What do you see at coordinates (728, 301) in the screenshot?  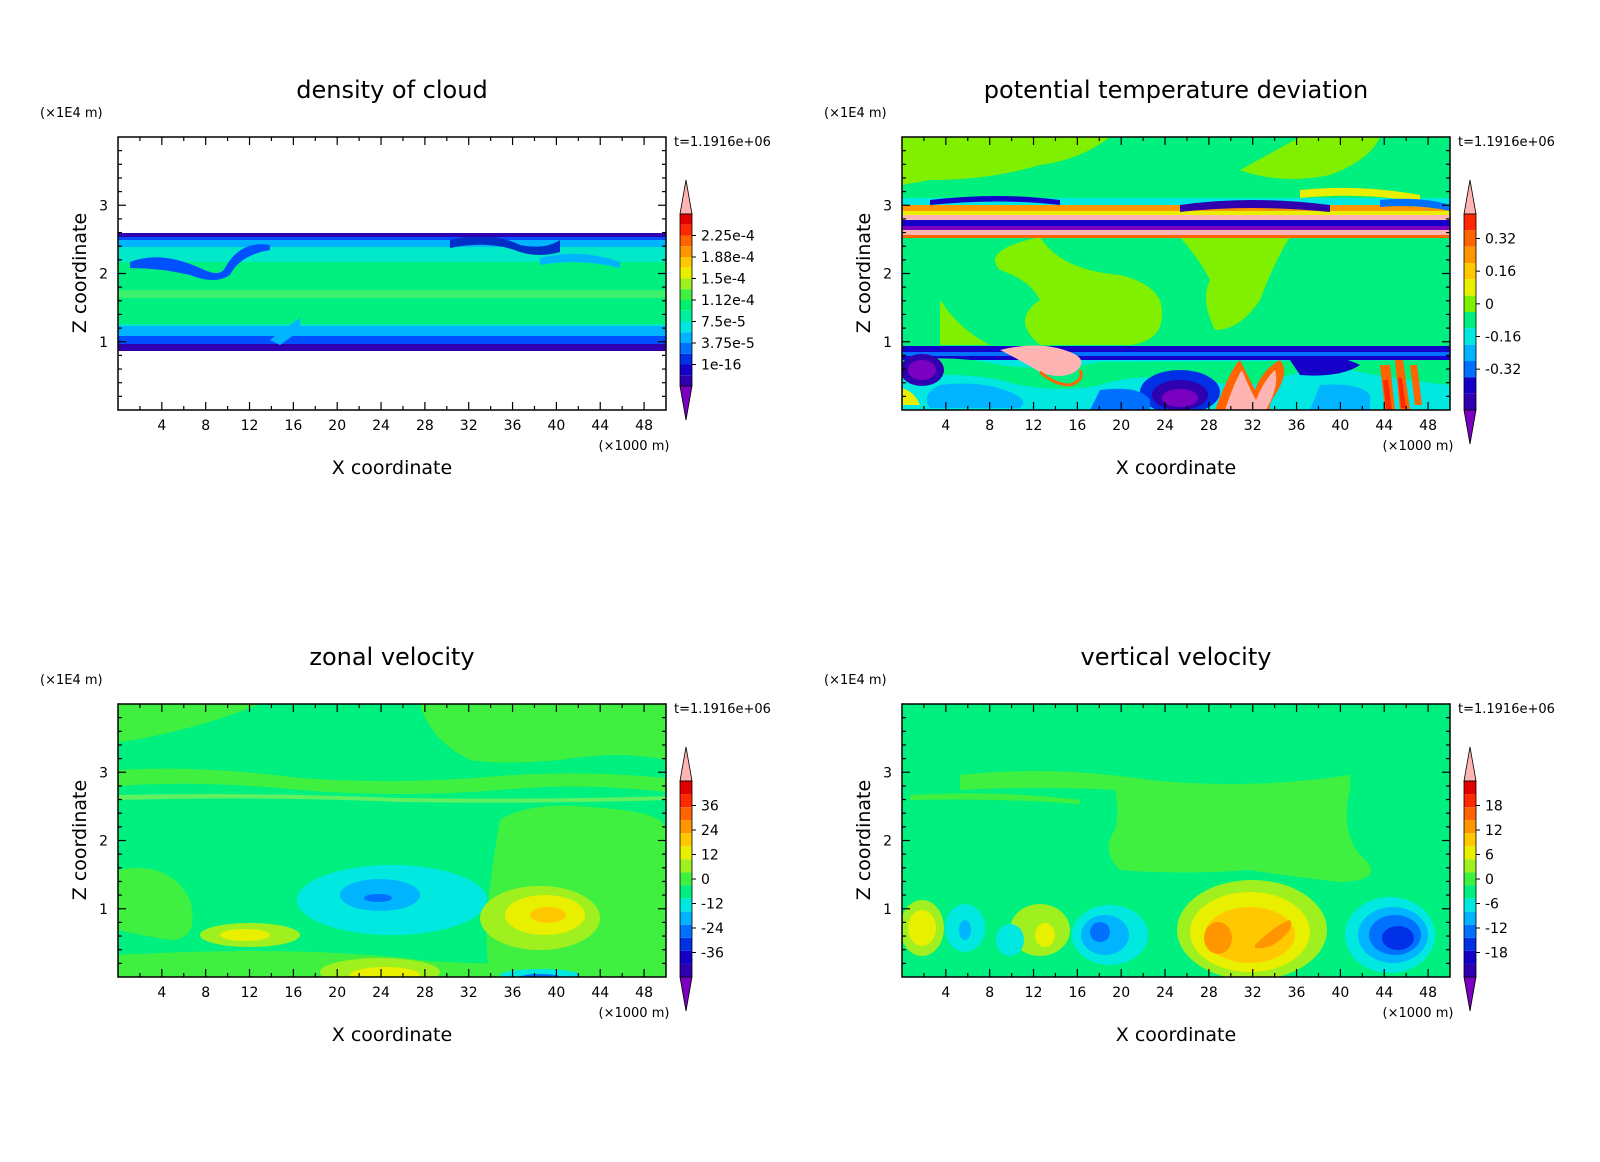 I see `colorbar-label: 1.12e-4` at bounding box center [728, 301].